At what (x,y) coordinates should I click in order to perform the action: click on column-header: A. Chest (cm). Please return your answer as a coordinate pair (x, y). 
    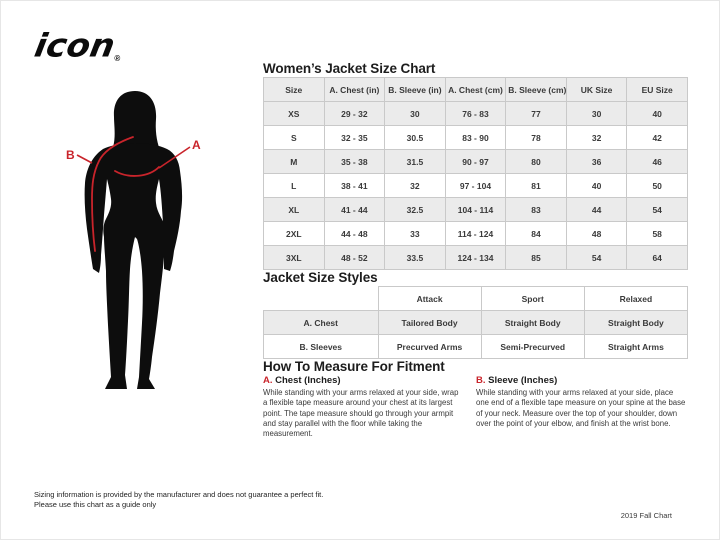
    Looking at the image, I should click on (475, 89).